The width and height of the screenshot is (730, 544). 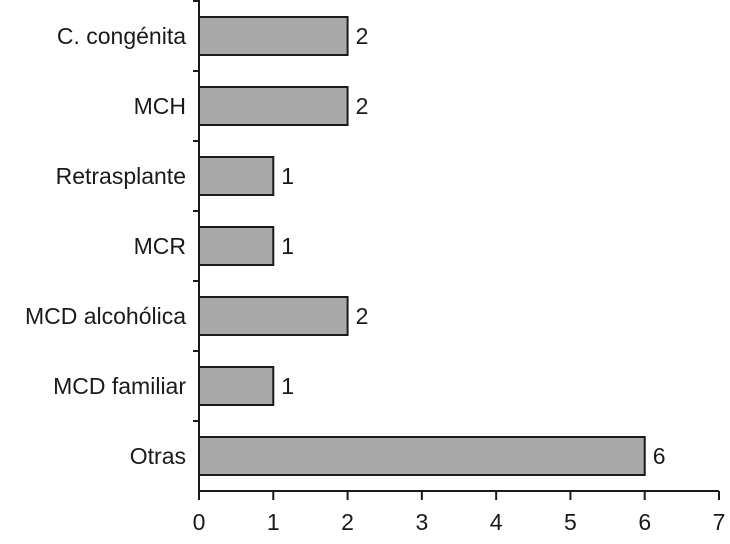 What do you see at coordinates (119, 386) in the screenshot?
I see `y-tick-label: MCD familiar` at bounding box center [119, 386].